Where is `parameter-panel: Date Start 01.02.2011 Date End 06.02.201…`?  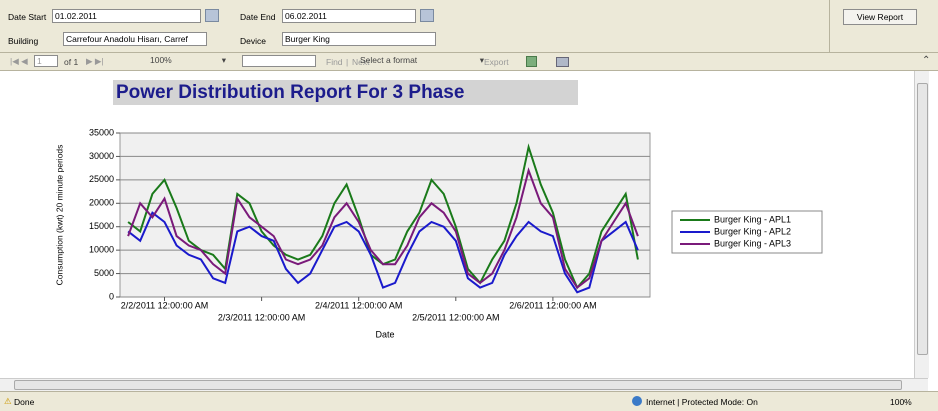 parameter-panel: Date Start 01.02.2011 Date End 06.02.201… is located at coordinates (469, 26).